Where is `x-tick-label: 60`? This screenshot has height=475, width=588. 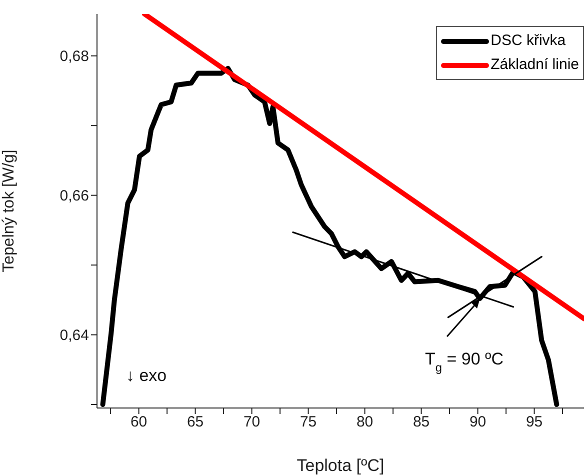 x-tick-label: 60 is located at coordinates (139, 422).